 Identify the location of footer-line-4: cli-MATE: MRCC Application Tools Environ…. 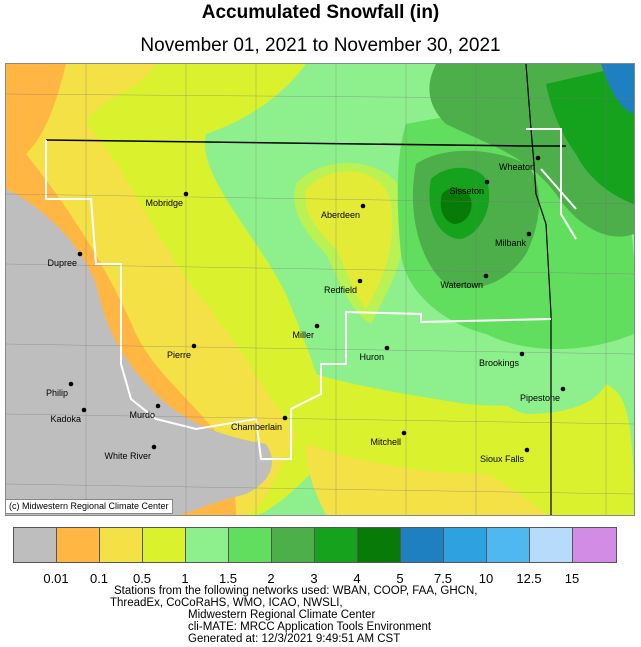
(310, 627).